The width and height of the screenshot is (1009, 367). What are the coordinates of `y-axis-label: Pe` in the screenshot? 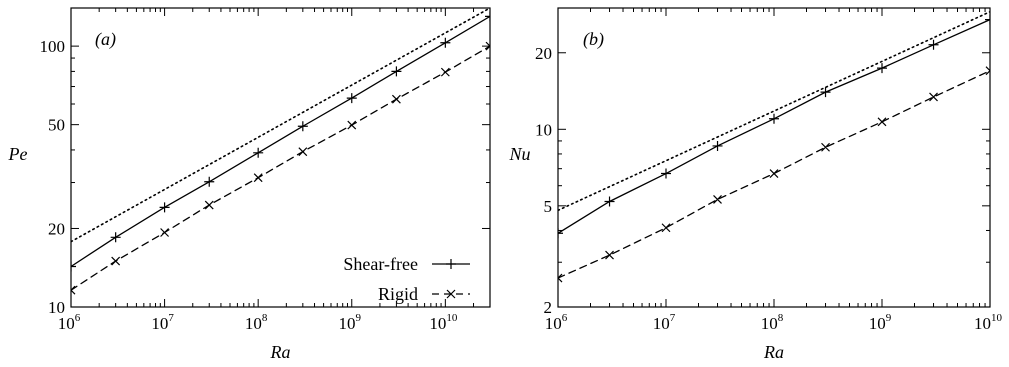 It's located at (18, 154).